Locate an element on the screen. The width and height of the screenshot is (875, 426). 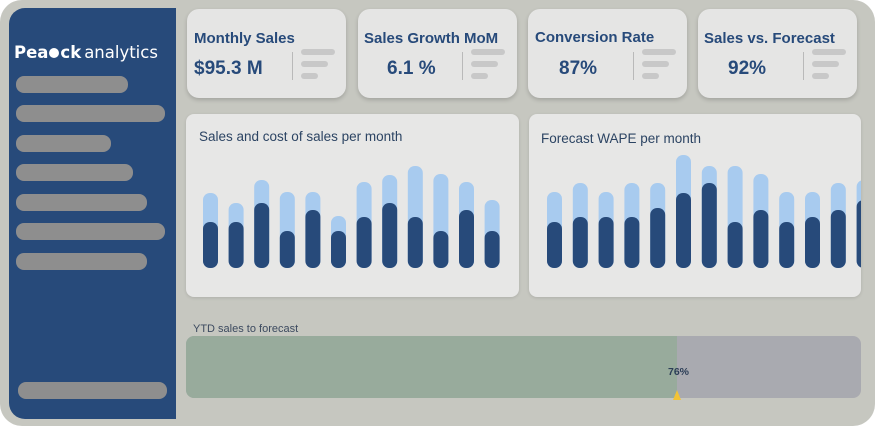
kpi-value: 92% is located at coordinates (747, 68).